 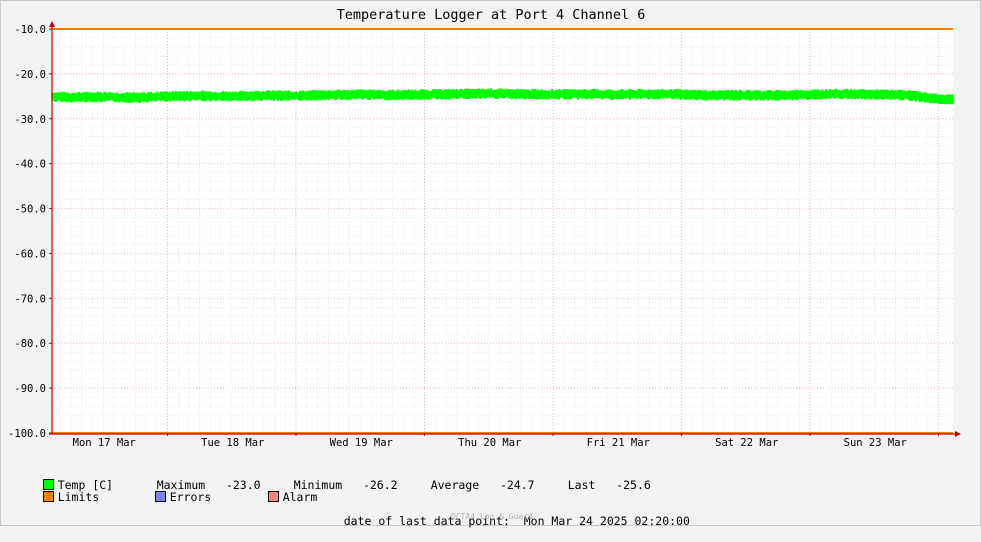 I want to click on stat-average-value: -24.7, so click(x=517, y=485).